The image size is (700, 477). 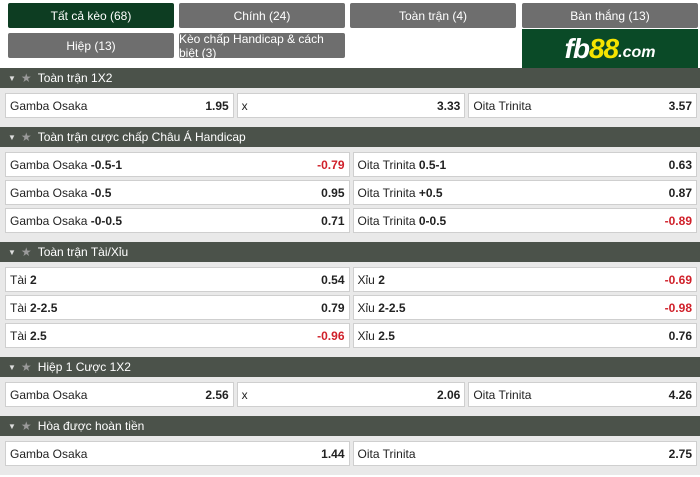 What do you see at coordinates (217, 105) in the screenshot?
I see `odds-value: 1.95` at bounding box center [217, 105].